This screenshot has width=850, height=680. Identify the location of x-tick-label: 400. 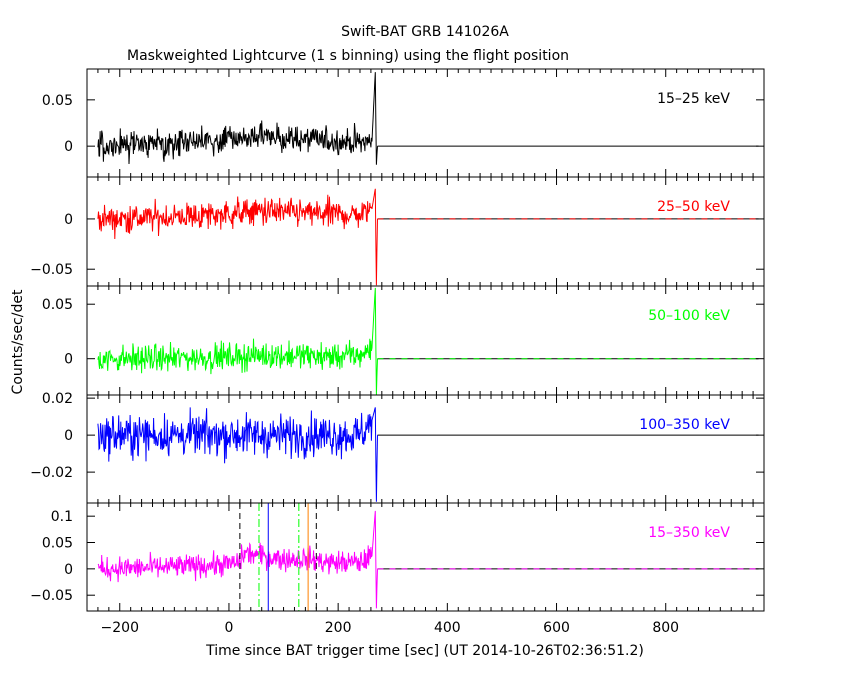
(447, 628).